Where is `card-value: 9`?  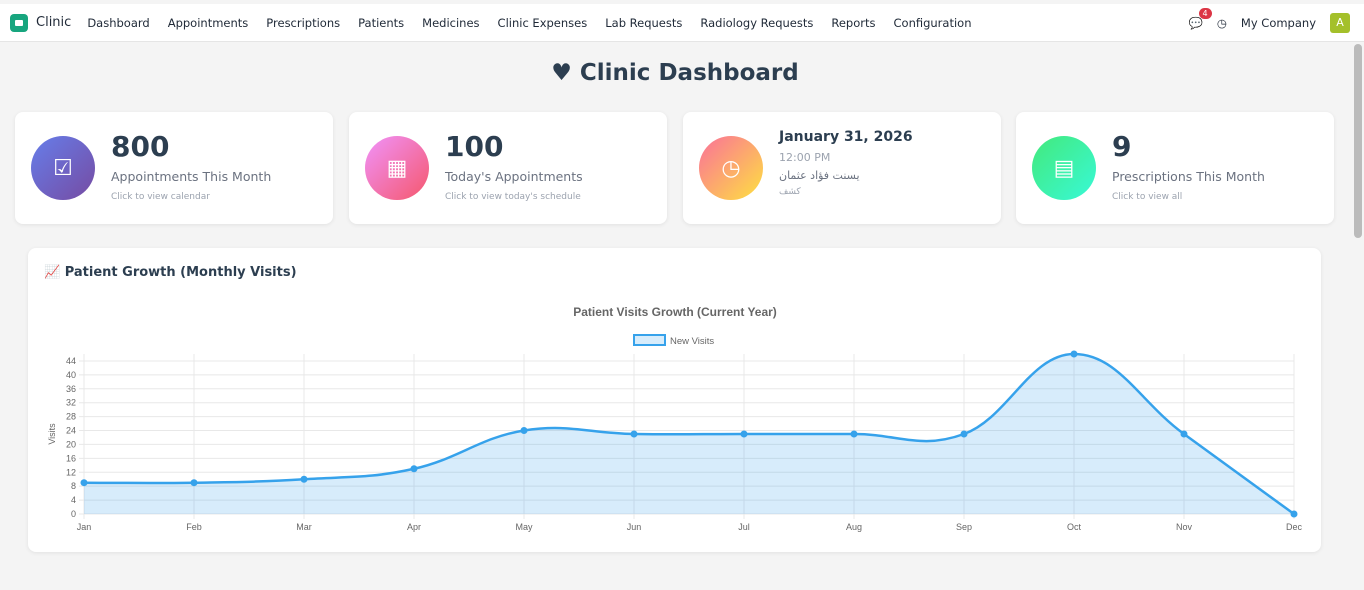
card-value: 9 is located at coordinates (1122, 146).